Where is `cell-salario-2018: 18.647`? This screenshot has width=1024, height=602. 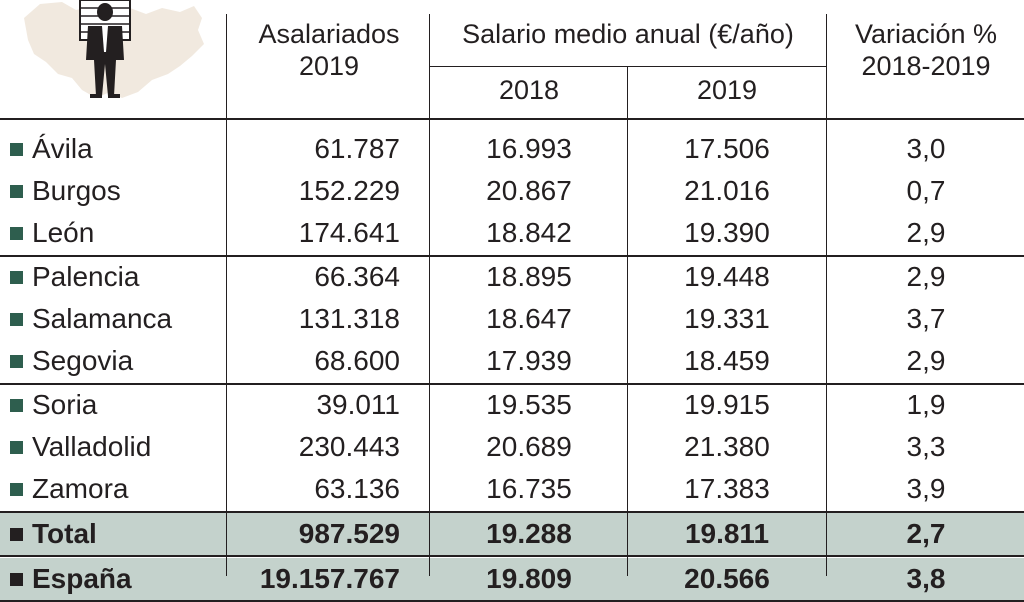
cell-salario-2018: 18.647 is located at coordinates (529, 318).